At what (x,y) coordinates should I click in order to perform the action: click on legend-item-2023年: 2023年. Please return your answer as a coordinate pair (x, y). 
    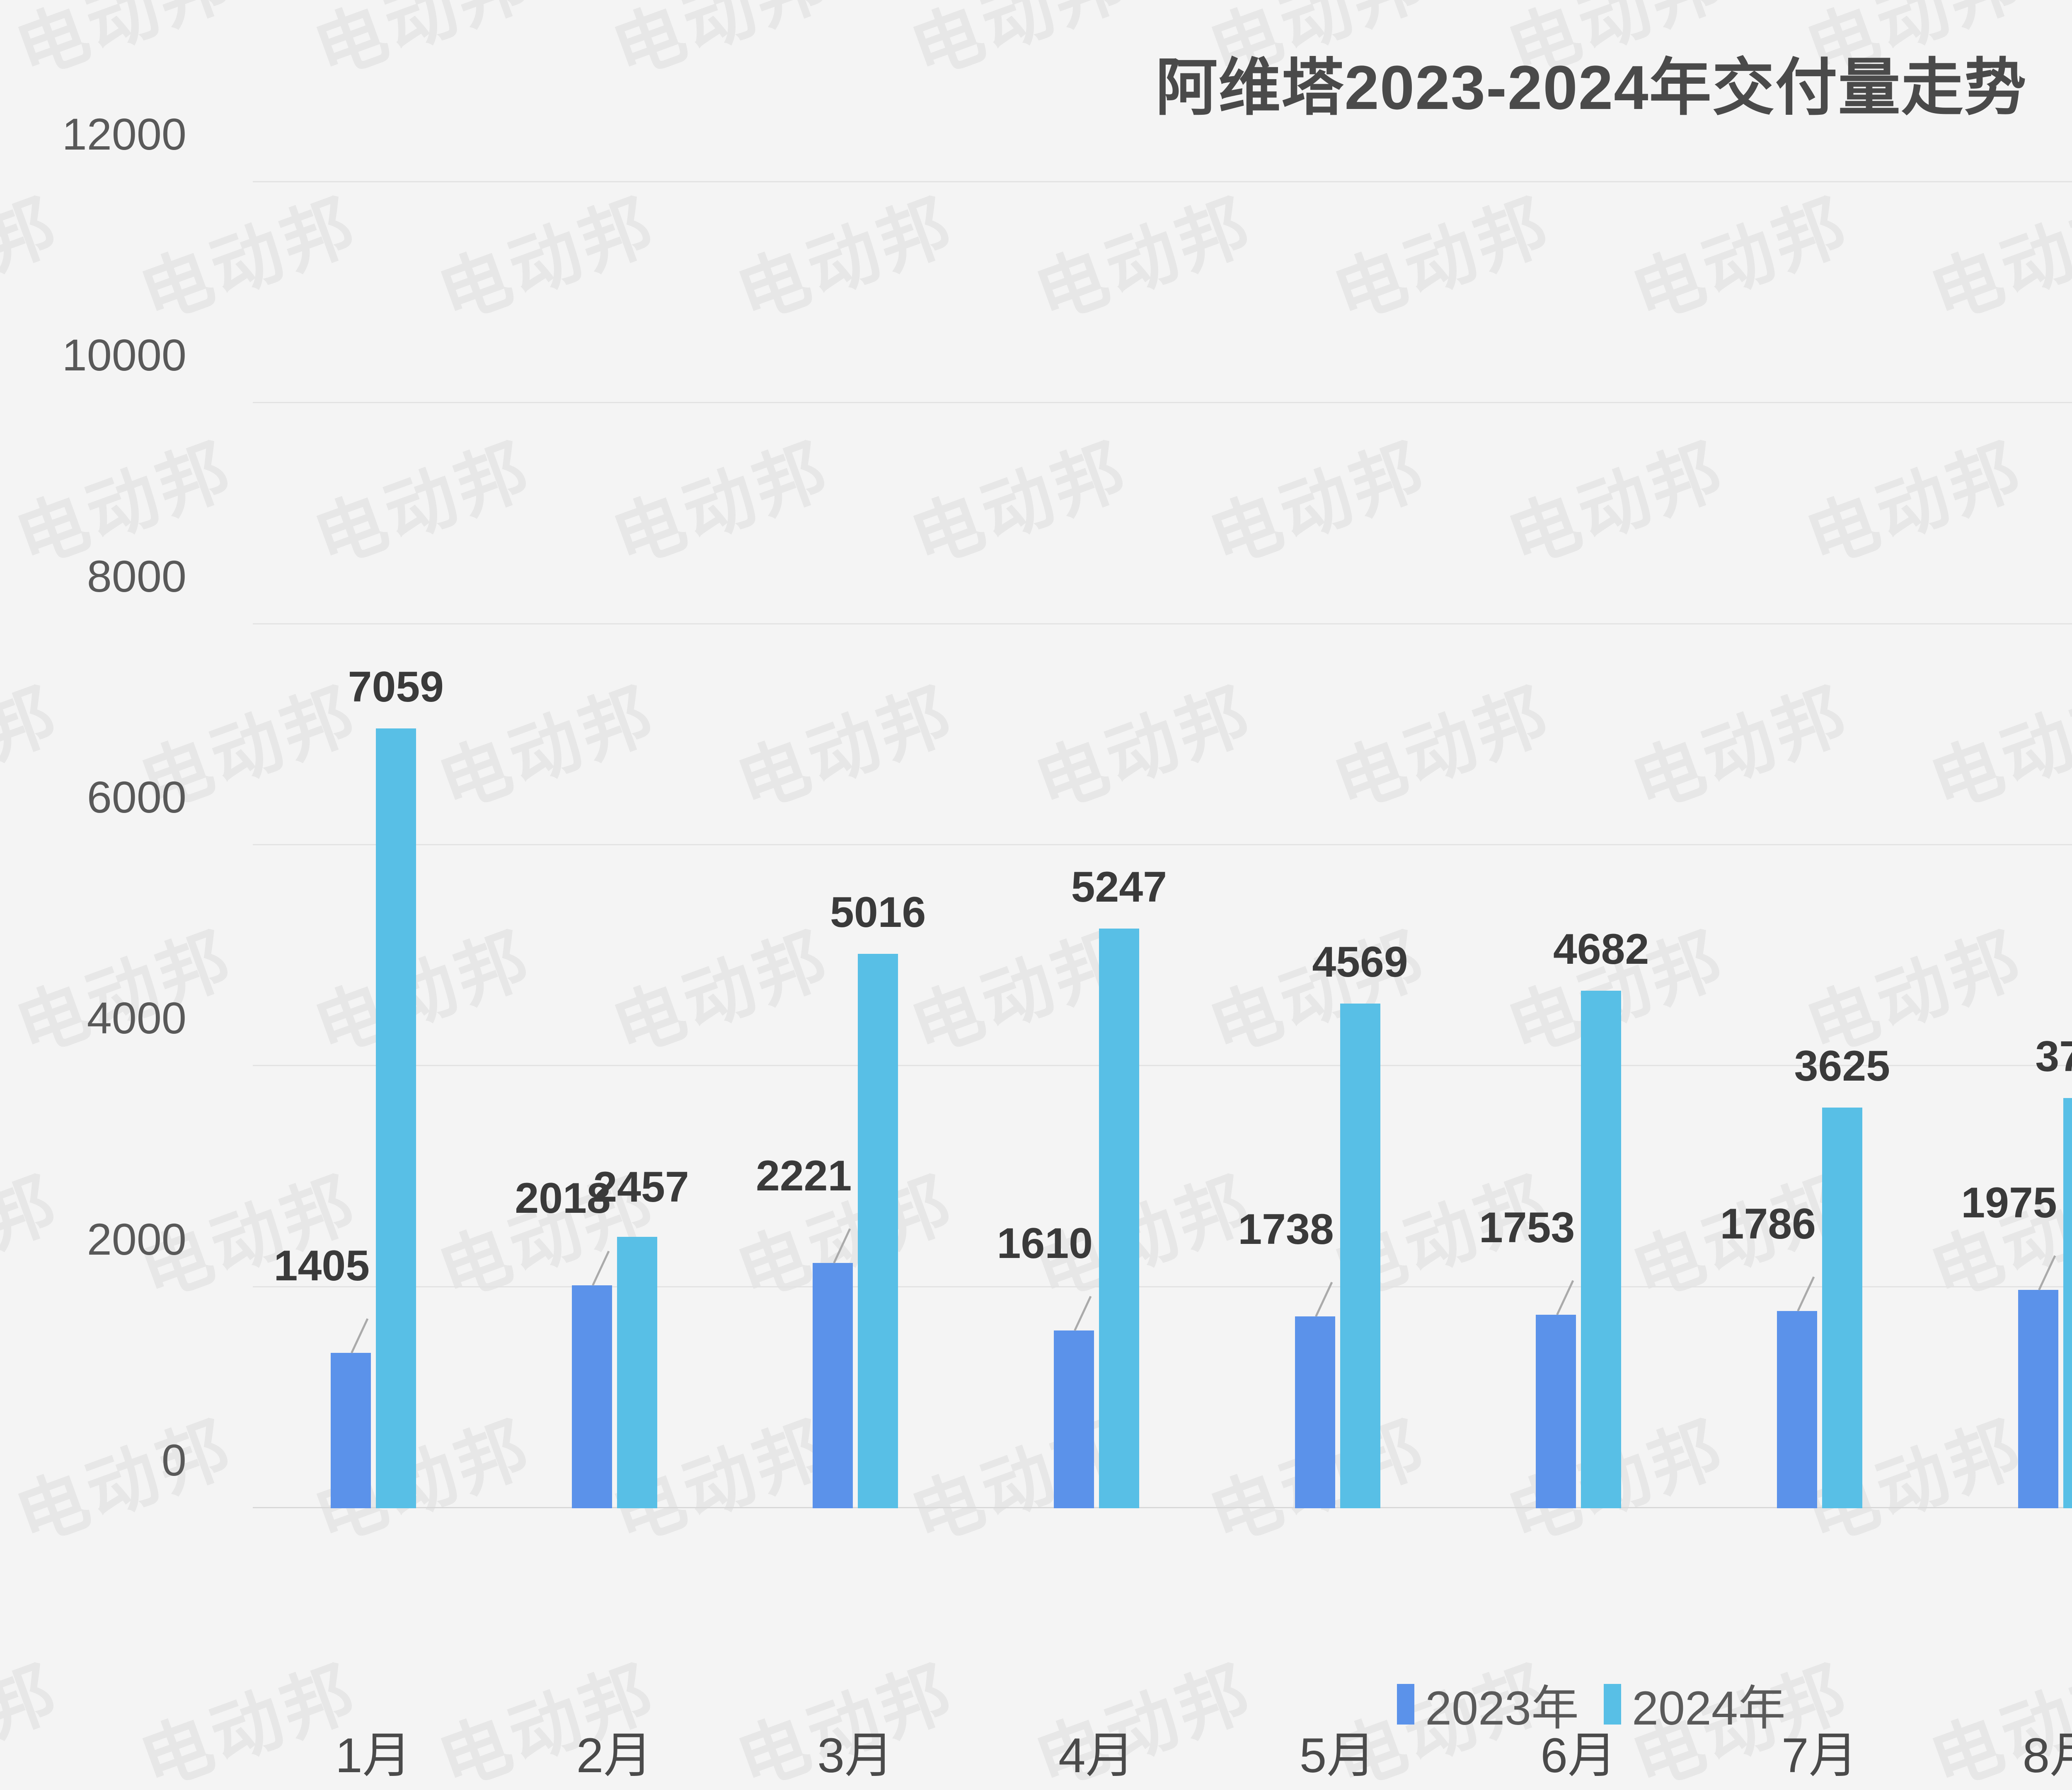
    Looking at the image, I should click on (1488, 1705).